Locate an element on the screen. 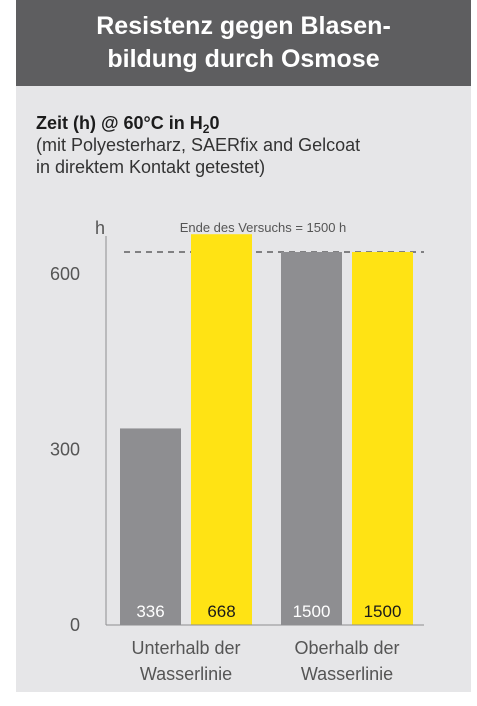  y-axis-label: h is located at coordinates (100, 228).